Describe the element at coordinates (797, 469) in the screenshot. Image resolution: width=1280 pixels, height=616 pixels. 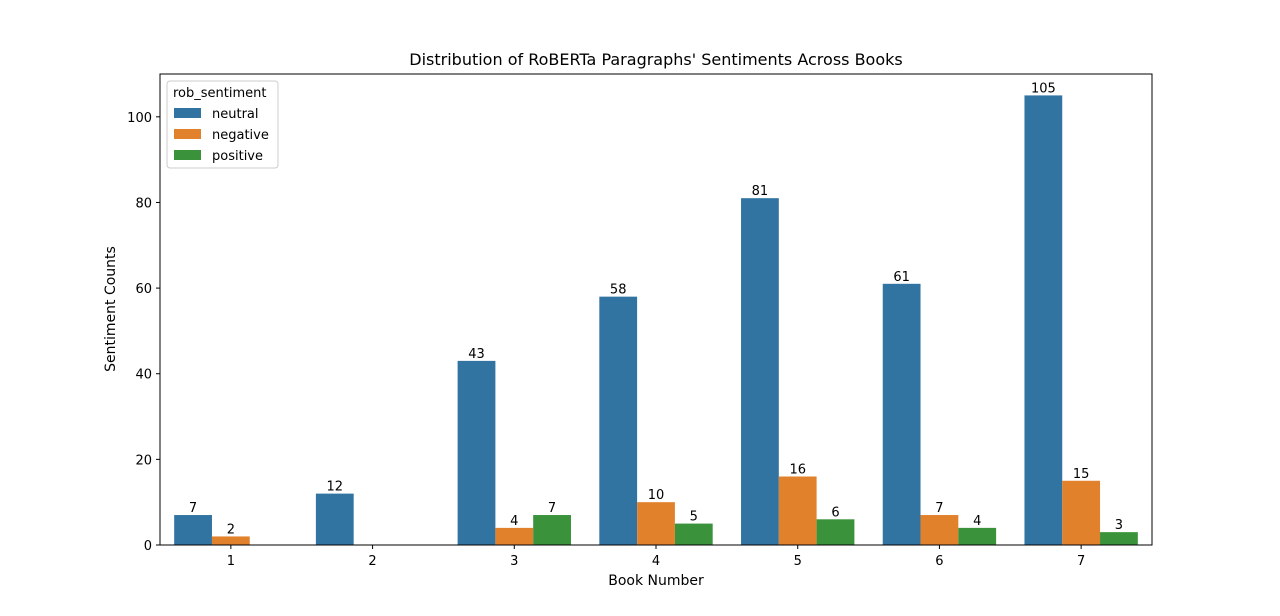
I see `bar-value-label: 16` at that location.